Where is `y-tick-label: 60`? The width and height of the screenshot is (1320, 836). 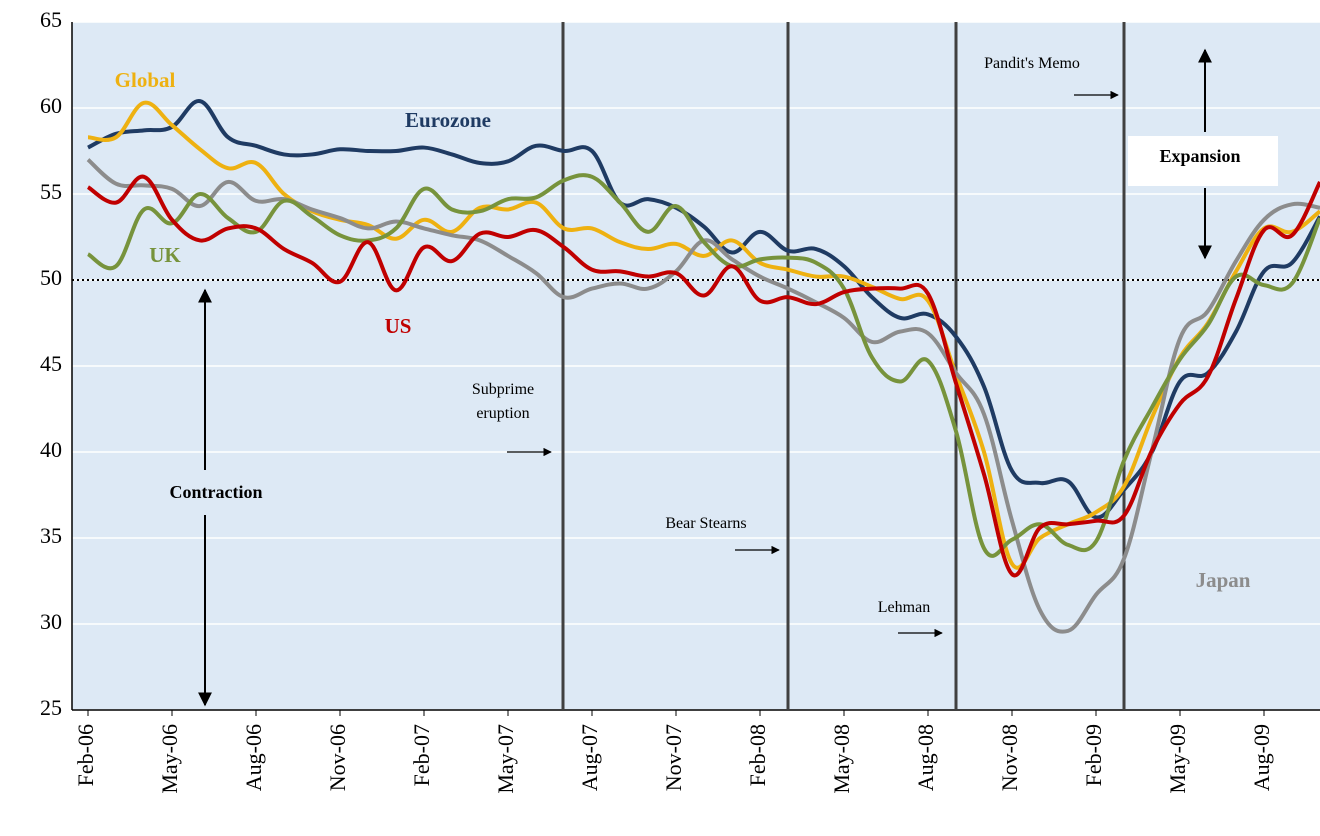
y-tick-label: 60 is located at coordinates (51, 105).